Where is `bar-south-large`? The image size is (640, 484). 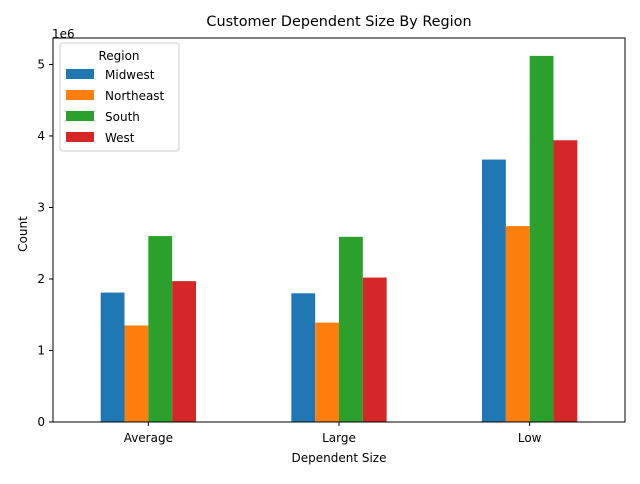
bar-south-large is located at coordinates (351, 329).